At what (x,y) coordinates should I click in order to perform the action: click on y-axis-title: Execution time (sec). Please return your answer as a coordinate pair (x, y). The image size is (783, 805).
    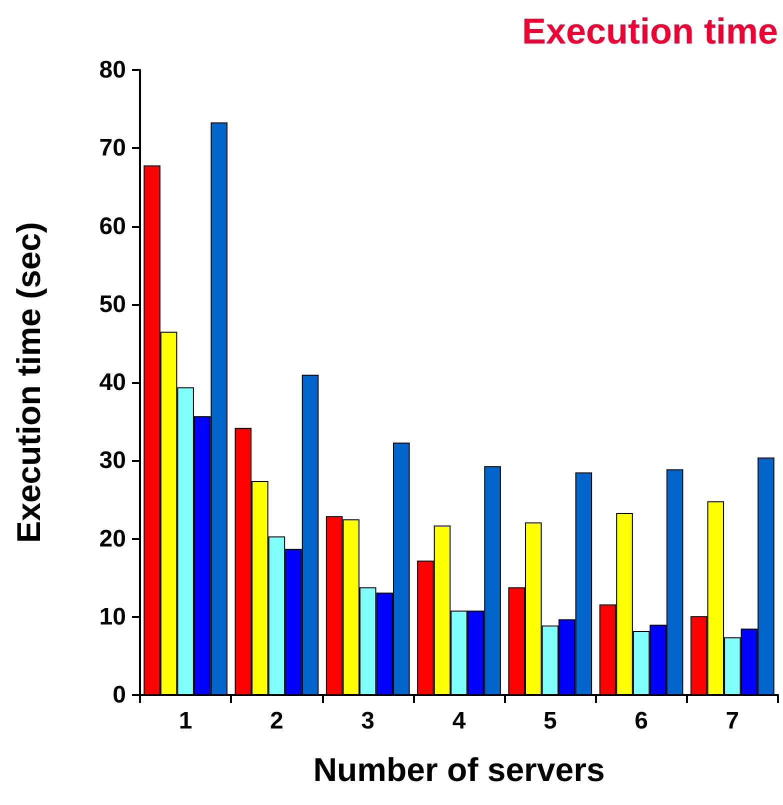
    Looking at the image, I should click on (28, 382).